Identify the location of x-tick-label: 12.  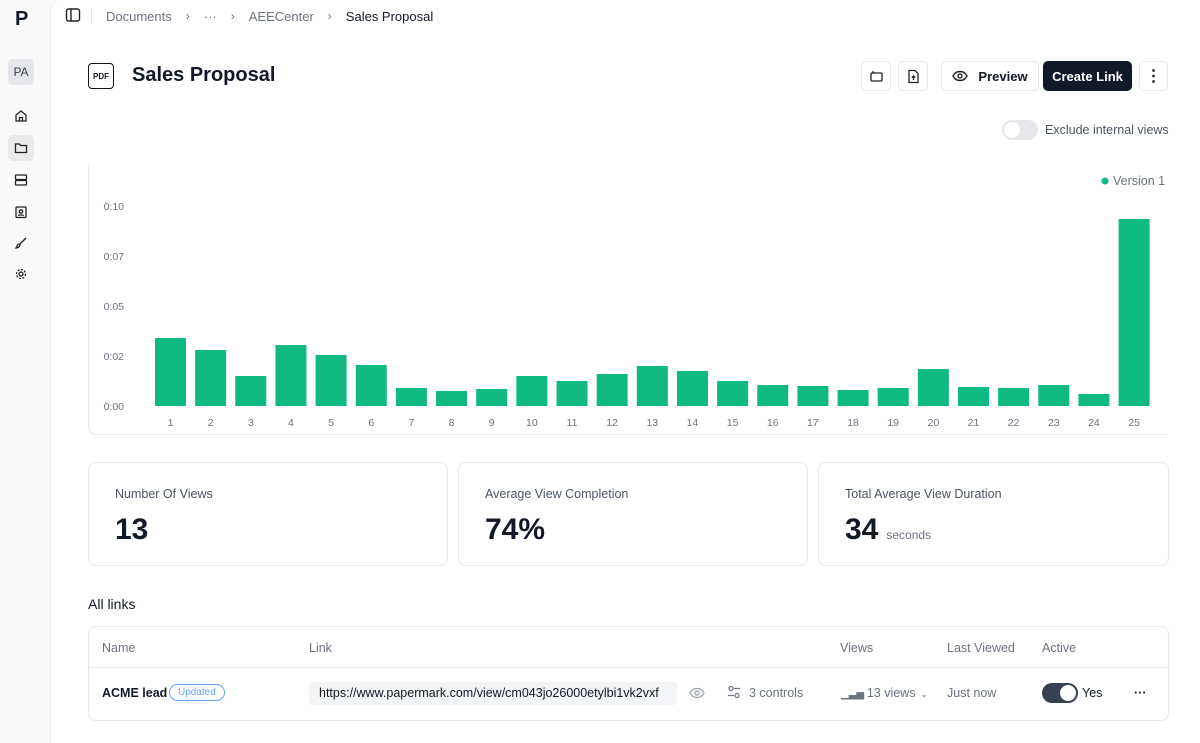
(612, 423).